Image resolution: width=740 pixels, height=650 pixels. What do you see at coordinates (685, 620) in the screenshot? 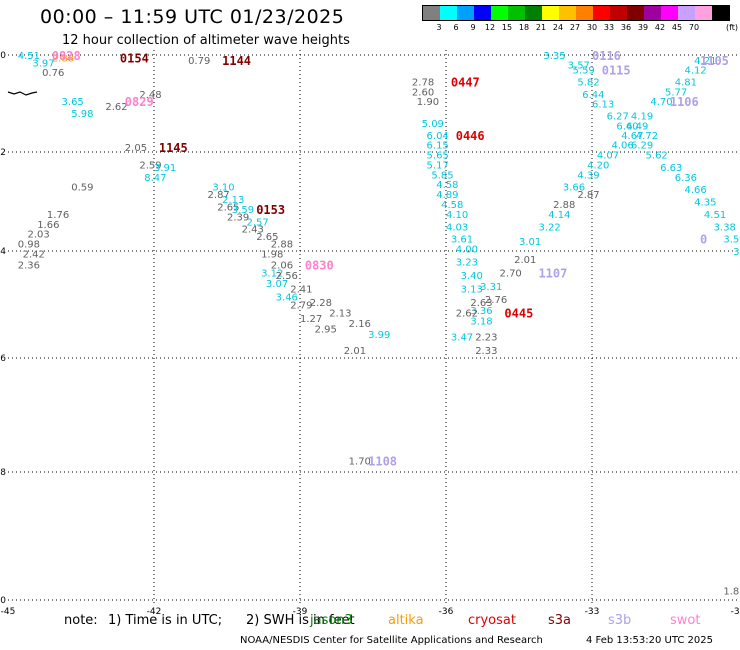
I see `mission-swot: swot` at bounding box center [685, 620].